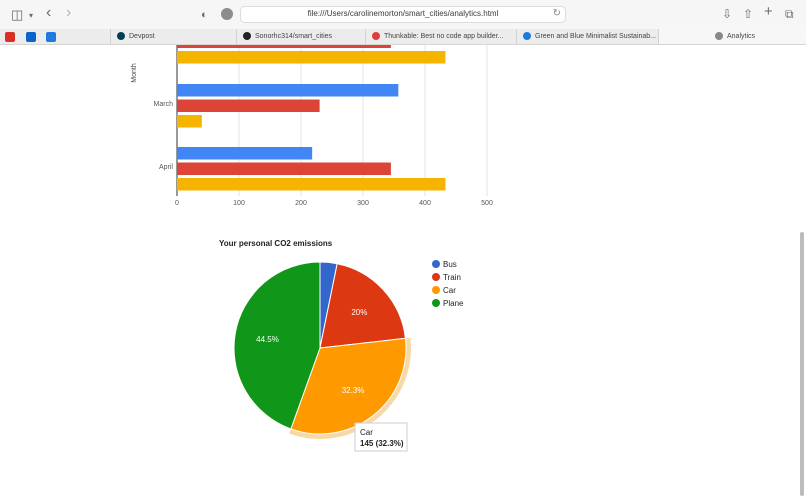 This screenshot has width=806, height=504. Describe the element at coordinates (425, 203) in the screenshot. I see `x-tick-label: 400` at that location.